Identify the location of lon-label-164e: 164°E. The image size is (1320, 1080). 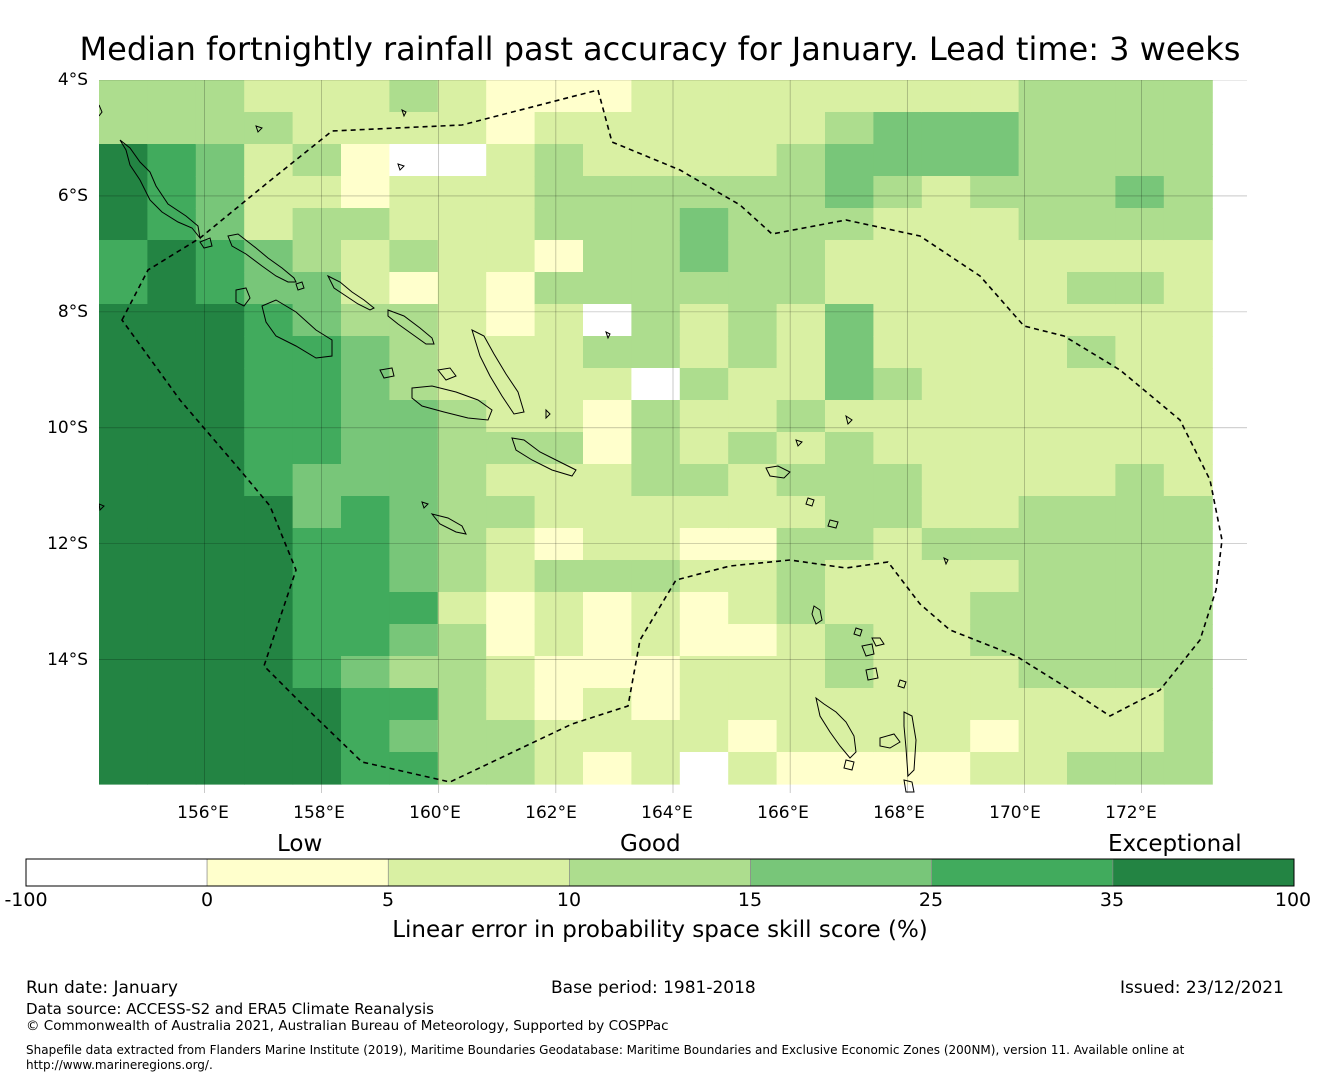
(667, 813).